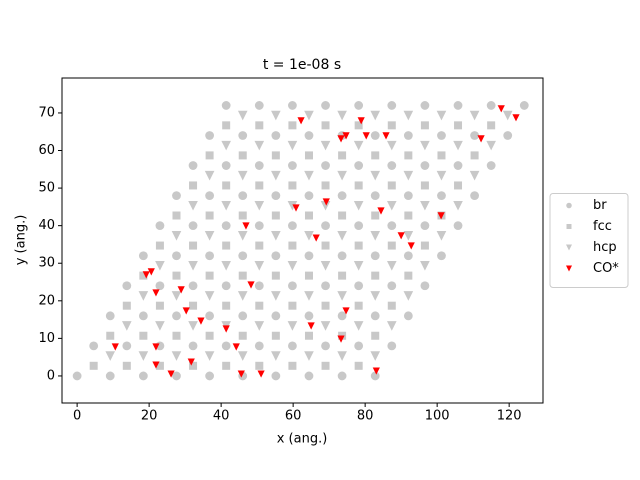 The height and width of the screenshot is (480, 640). What do you see at coordinates (46, 300) in the screenshot?
I see `y-tick-label: 20` at bounding box center [46, 300].